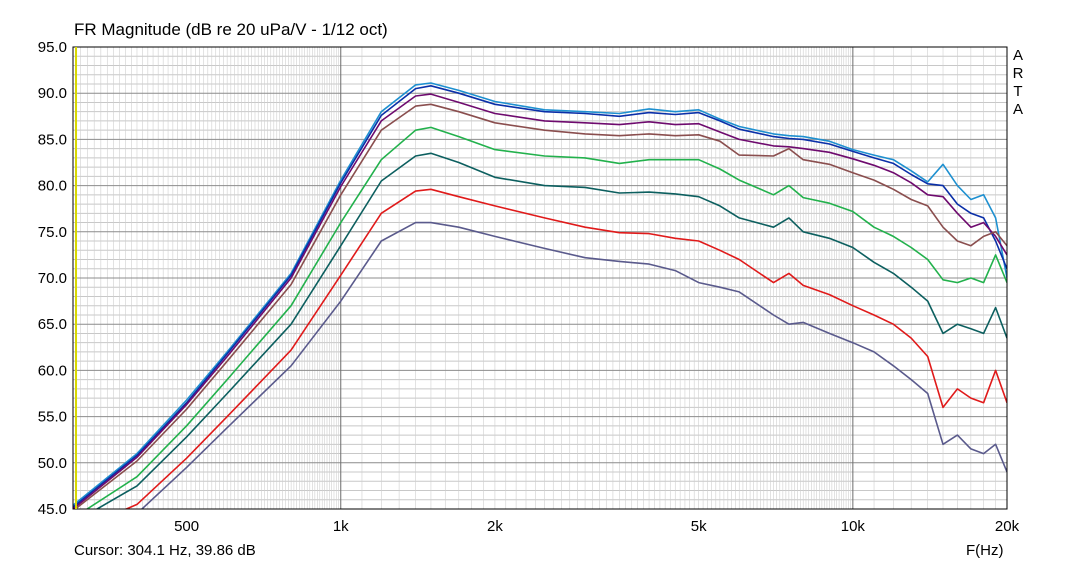  What do you see at coordinates (52, 47) in the screenshot?
I see `y-tick-label: 95.0` at bounding box center [52, 47].